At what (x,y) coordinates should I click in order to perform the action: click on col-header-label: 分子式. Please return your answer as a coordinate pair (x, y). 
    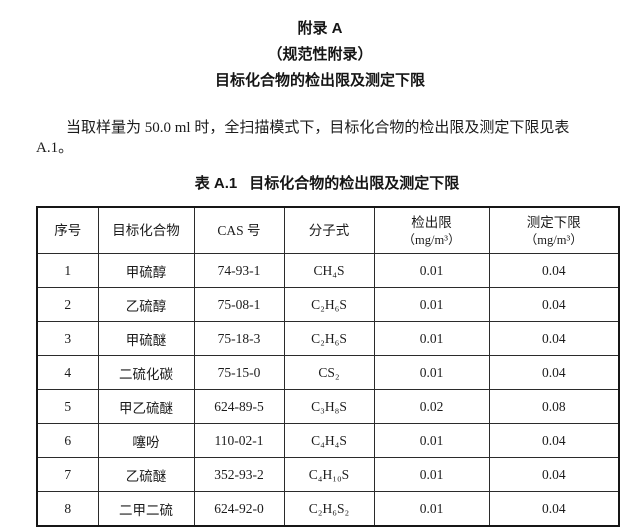
    Looking at the image, I should click on (329, 230).